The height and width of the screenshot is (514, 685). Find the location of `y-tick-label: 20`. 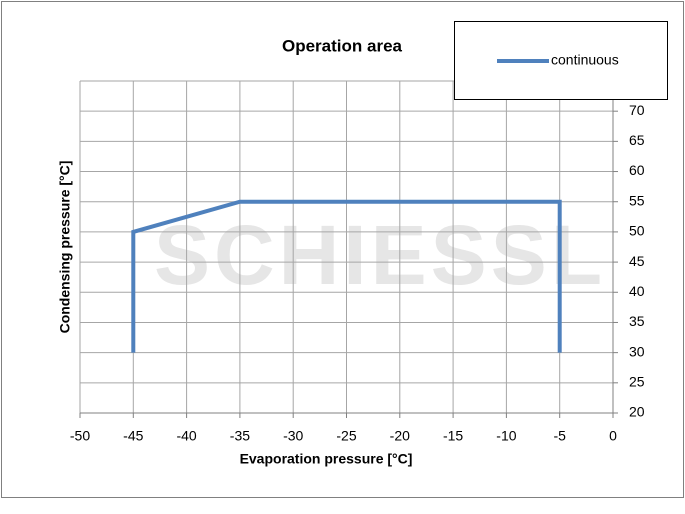

y-tick-label: 20 is located at coordinates (637, 412).